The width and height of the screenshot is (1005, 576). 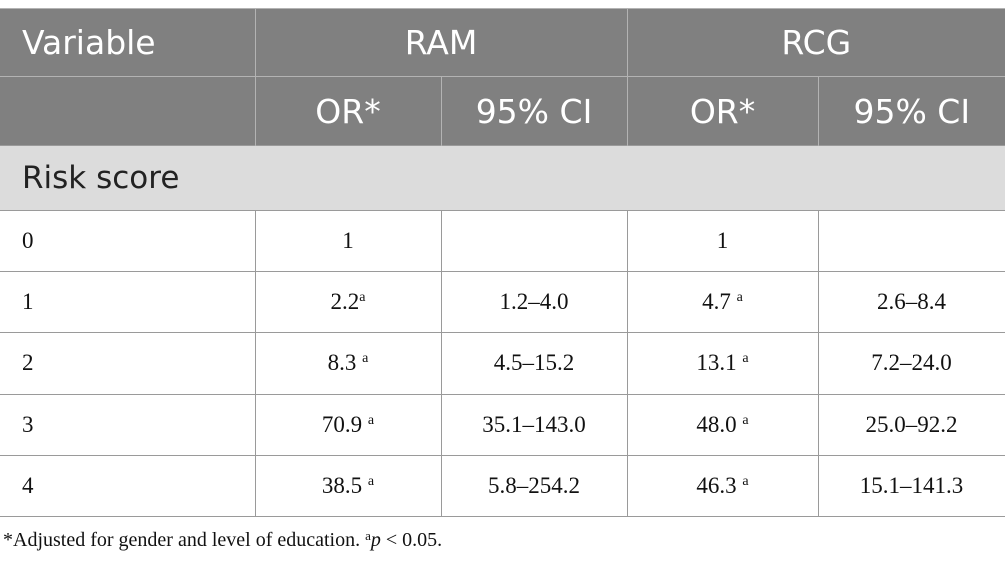 What do you see at coordinates (127, 111) in the screenshot?
I see `variable-subheader-empty` at bounding box center [127, 111].